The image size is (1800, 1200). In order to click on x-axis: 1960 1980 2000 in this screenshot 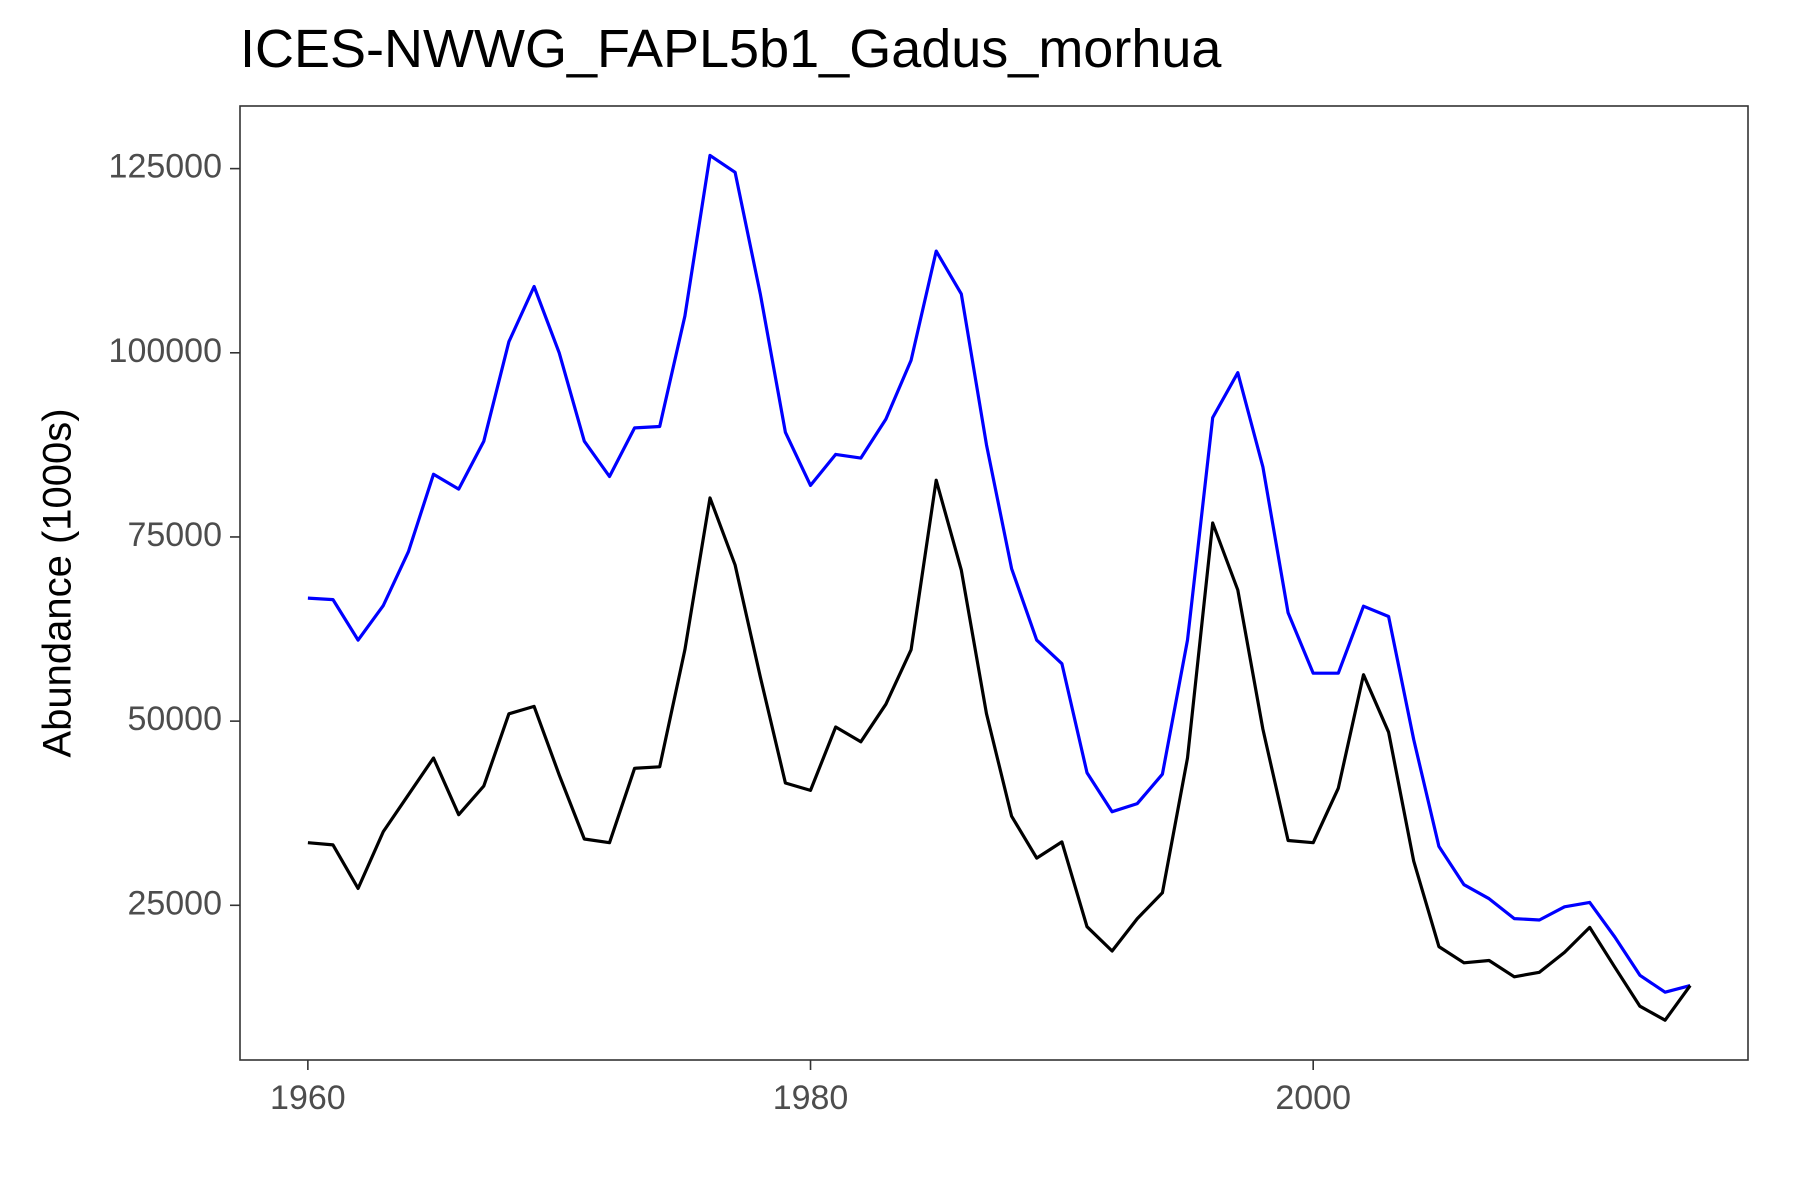, I will do `click(810, 1088)`.